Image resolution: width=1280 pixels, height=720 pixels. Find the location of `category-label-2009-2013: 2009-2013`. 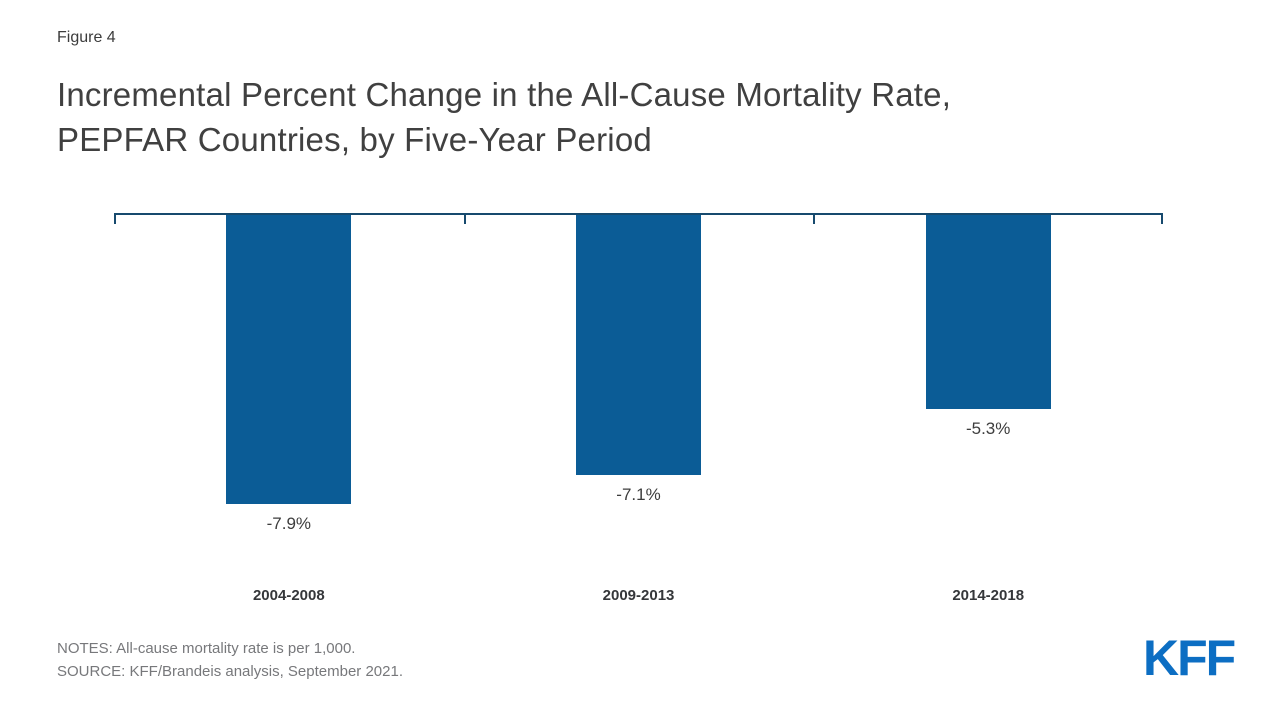

category-label-2009-2013: 2009-2013 is located at coordinates (638, 595).